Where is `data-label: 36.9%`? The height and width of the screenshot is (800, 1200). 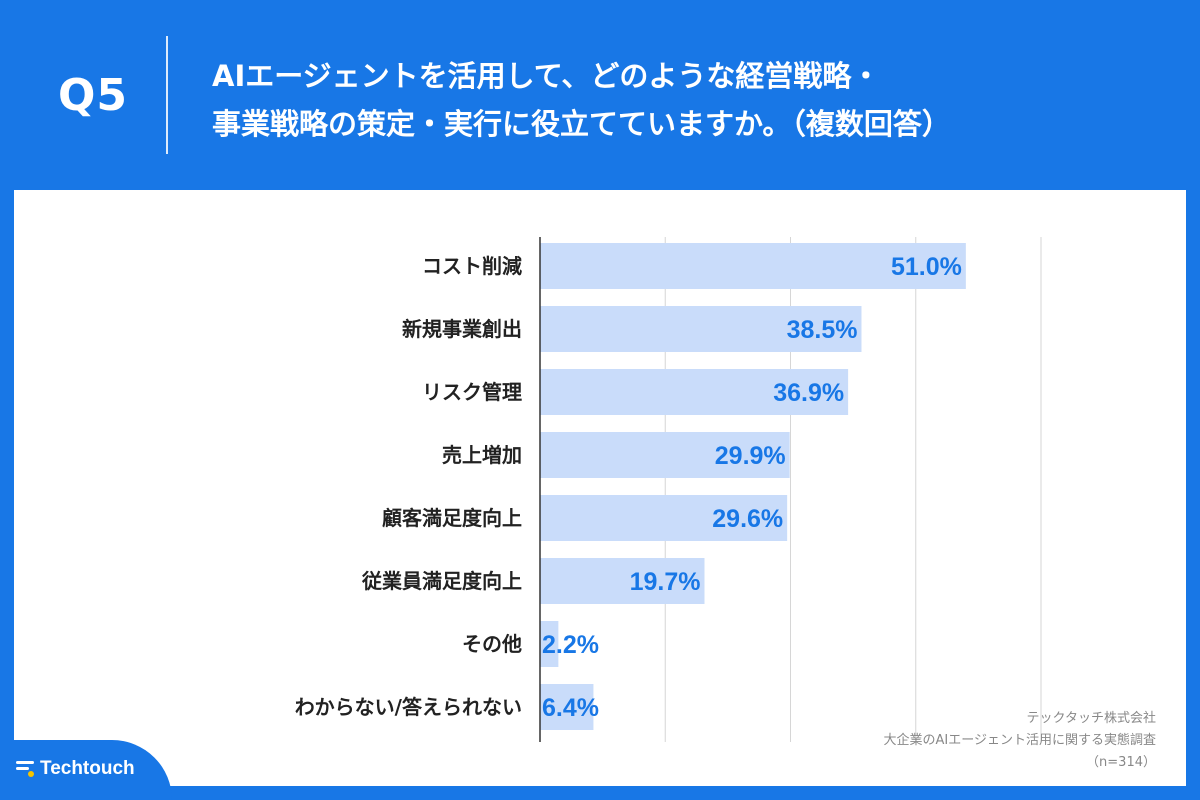 data-label: 36.9% is located at coordinates (808, 393).